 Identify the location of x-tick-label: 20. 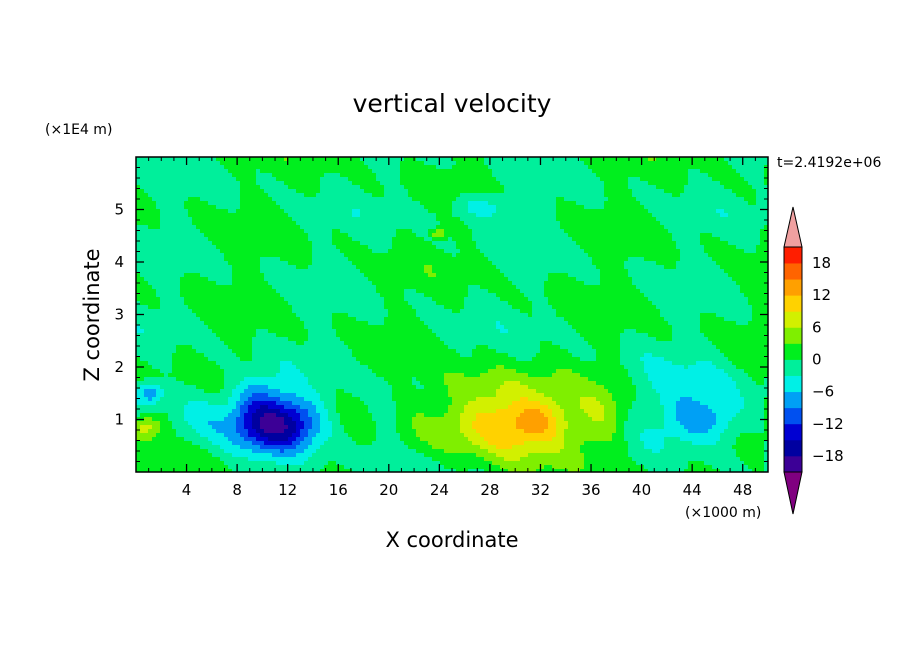
(388, 490).